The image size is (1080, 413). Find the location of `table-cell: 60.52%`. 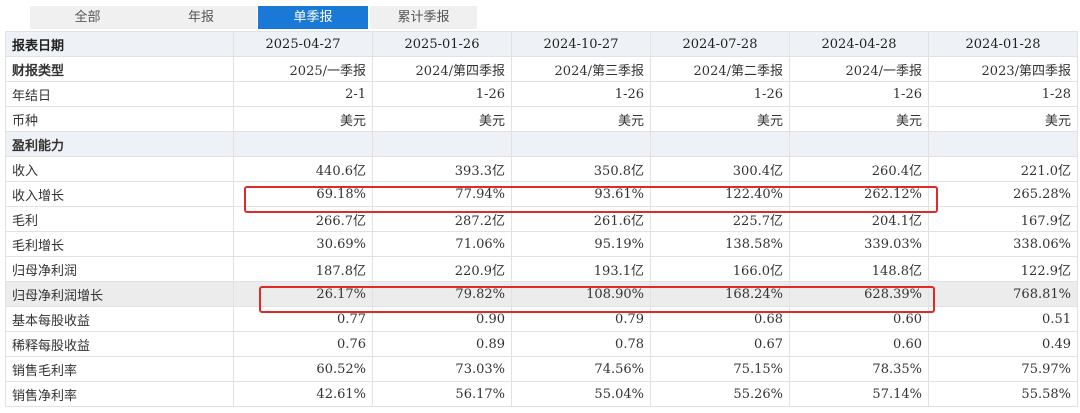

table-cell: 60.52% is located at coordinates (303, 369).